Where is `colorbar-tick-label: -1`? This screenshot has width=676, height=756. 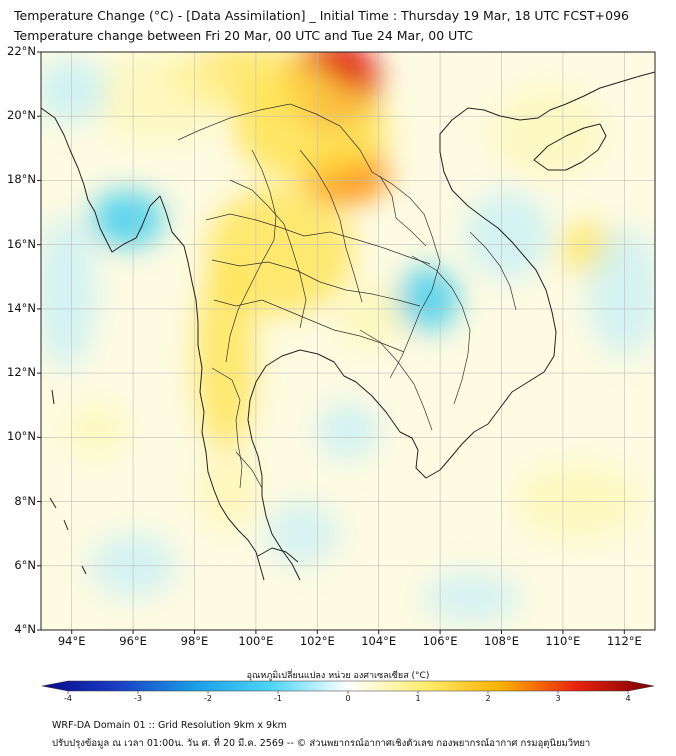
colorbar-tick-label: -1 is located at coordinates (278, 698).